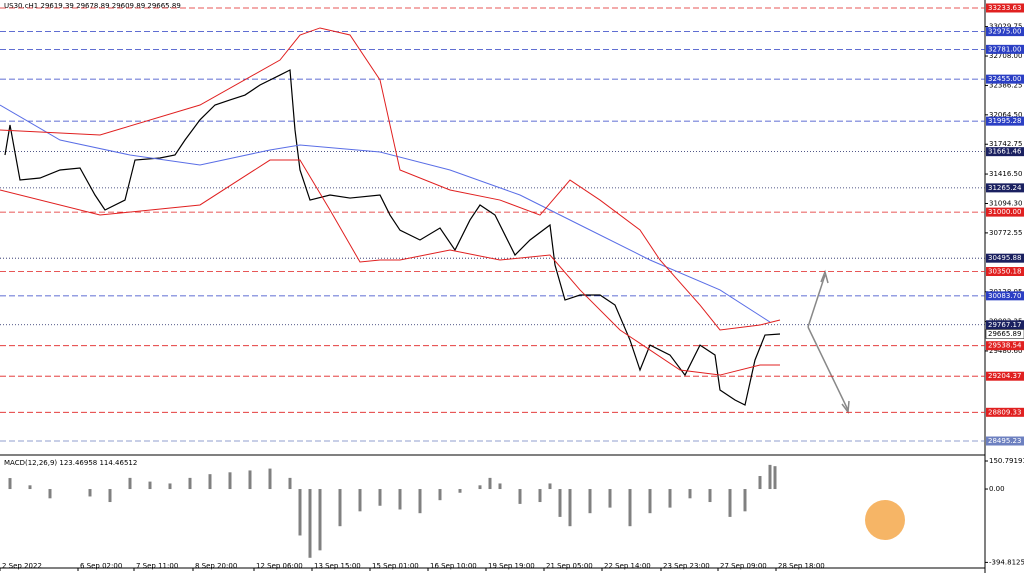  What do you see at coordinates (157, 566) in the screenshot?
I see `x-tick-label: 7 Sep 11:00` at bounding box center [157, 566].